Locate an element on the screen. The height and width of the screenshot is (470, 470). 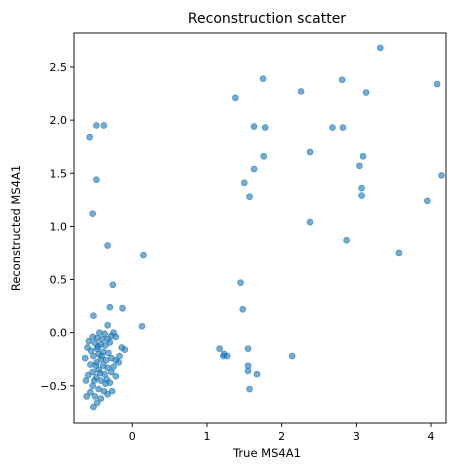
y-tick-label: 2.5 is located at coordinates (59, 67).